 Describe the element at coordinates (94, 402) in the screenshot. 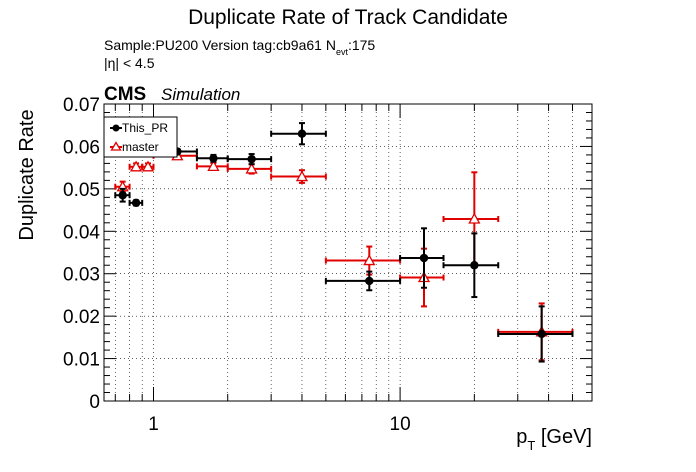

I see `y-tick-label: 0` at that location.